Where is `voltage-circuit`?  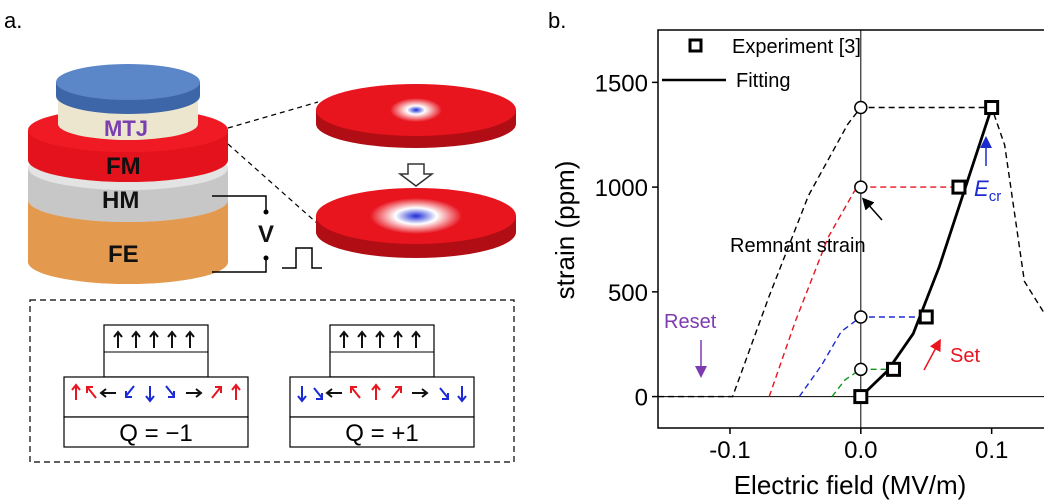
voltage-circuit is located at coordinates (267, 234).